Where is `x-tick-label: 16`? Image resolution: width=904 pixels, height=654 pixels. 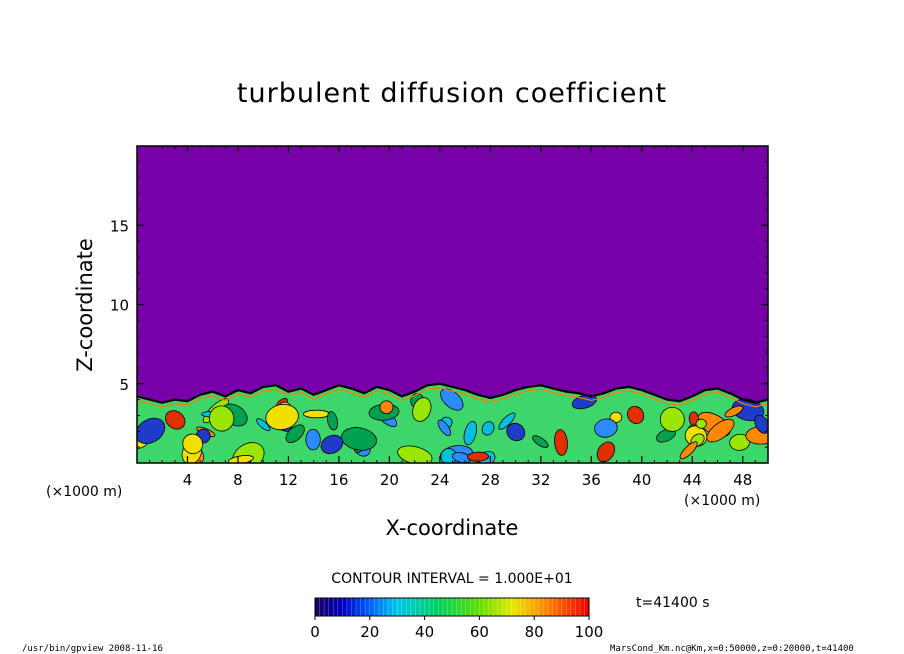 x-tick-label: 16 is located at coordinates (338, 480).